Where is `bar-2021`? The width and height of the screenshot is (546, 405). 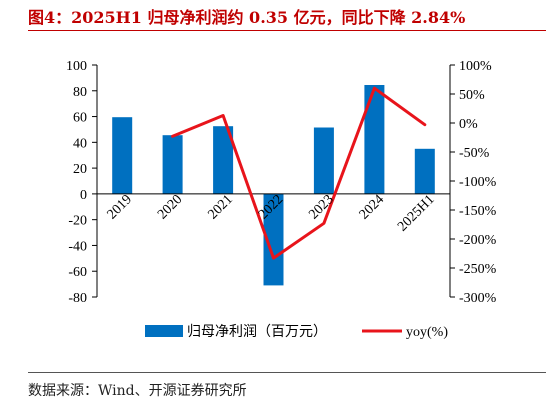 bar-2021 is located at coordinates (223, 160).